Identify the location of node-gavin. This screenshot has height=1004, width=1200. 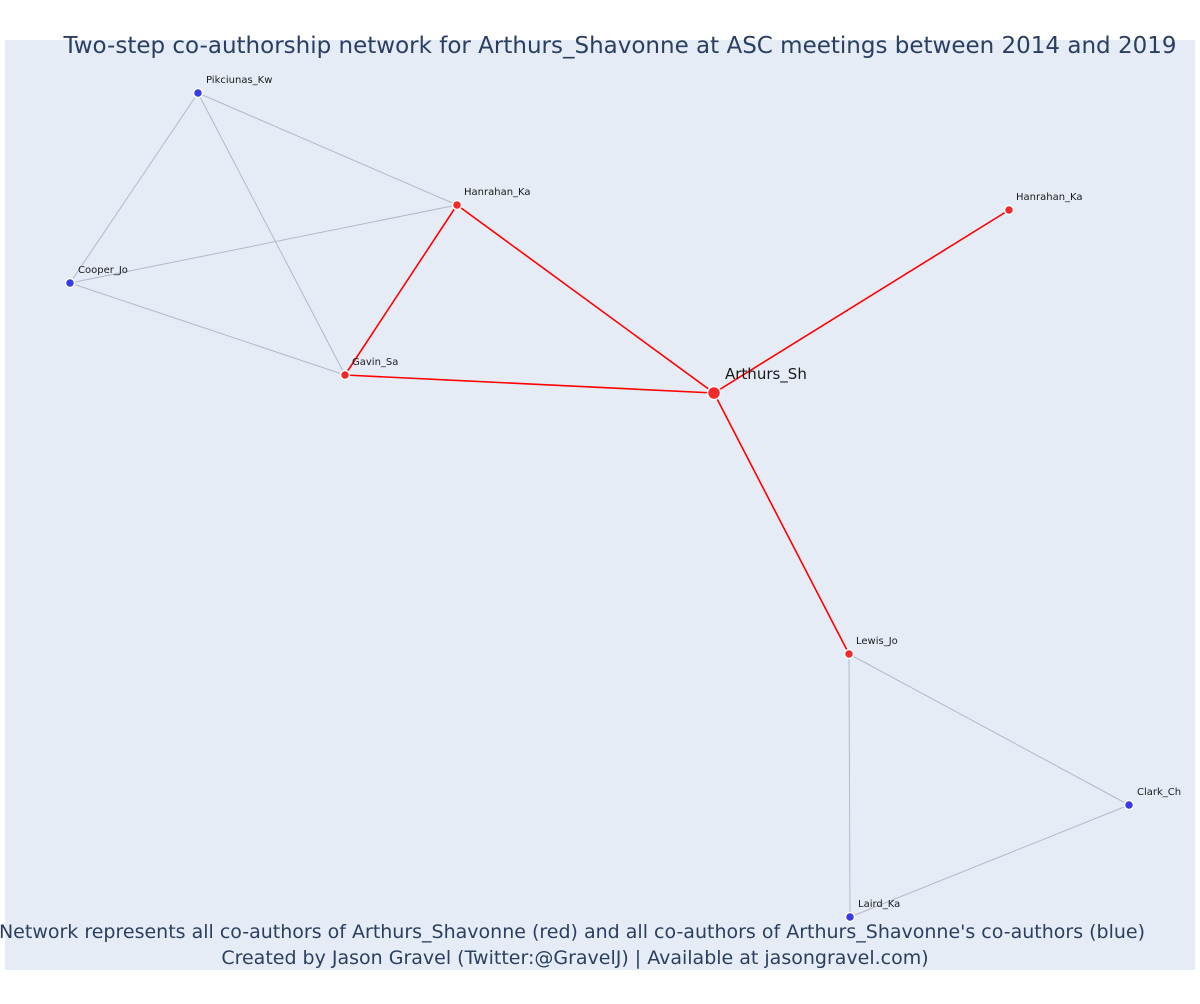
(345, 375).